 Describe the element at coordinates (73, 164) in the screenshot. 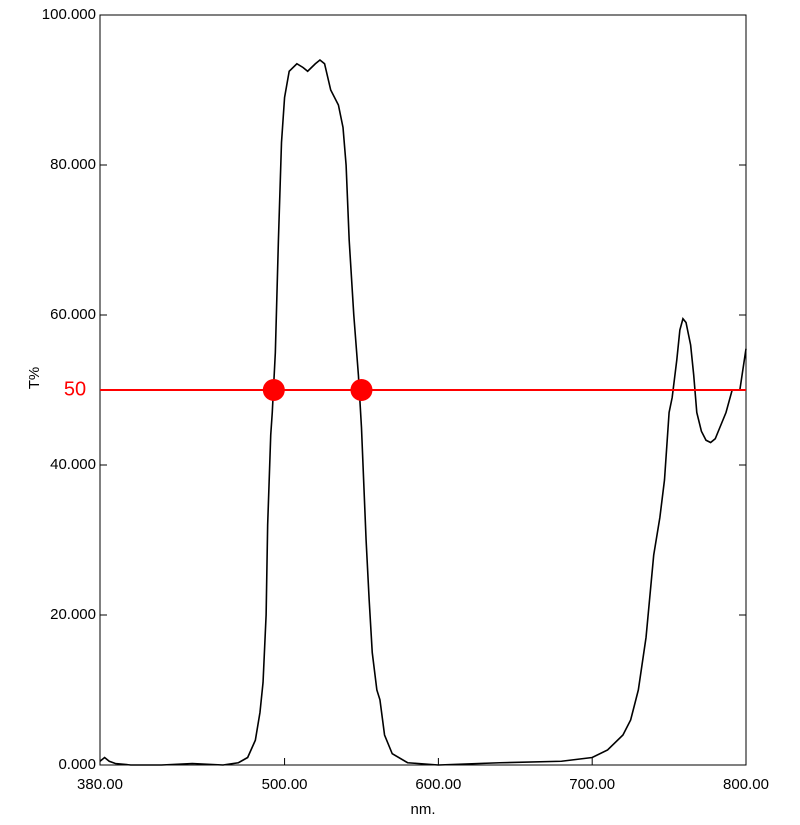

I see `y-tick-label: 80.000` at that location.